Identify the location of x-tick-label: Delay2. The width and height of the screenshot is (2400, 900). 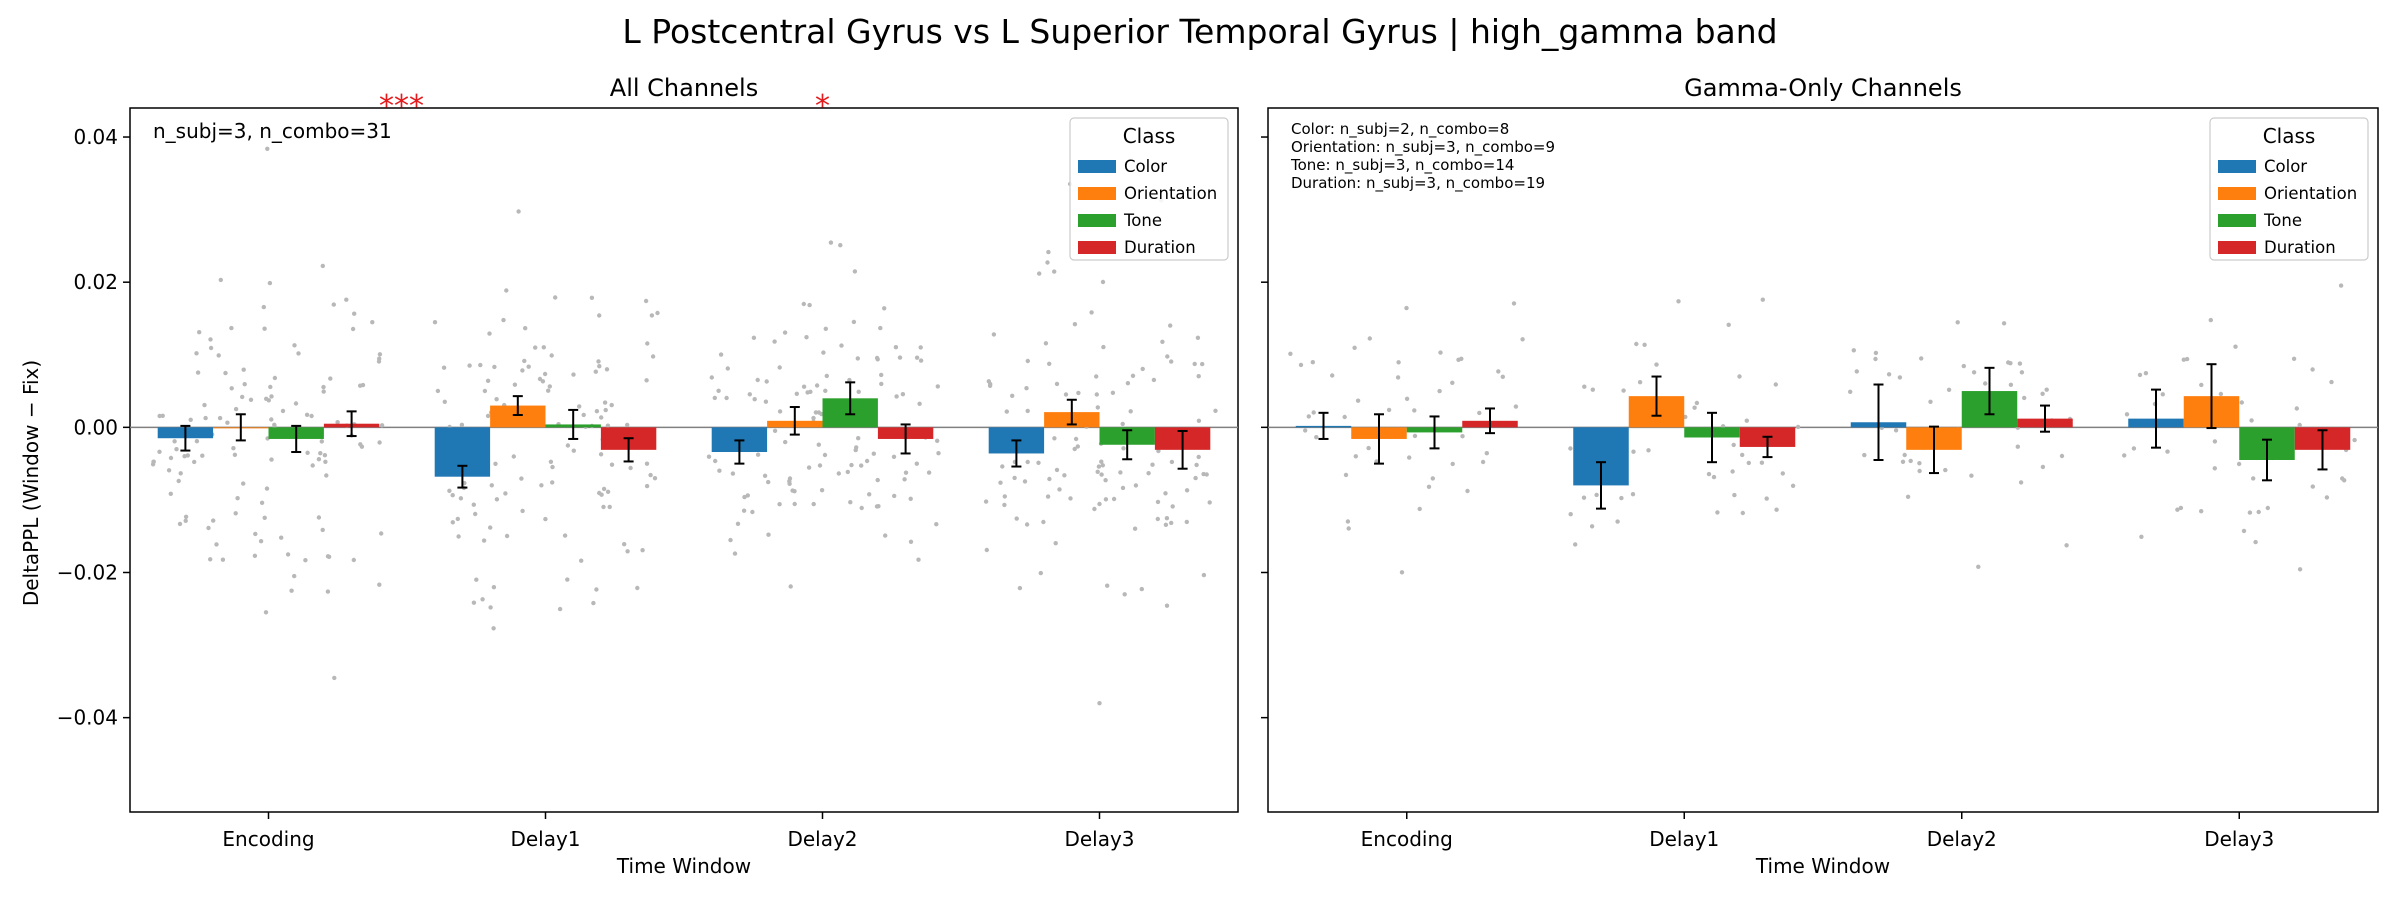
(1962, 839).